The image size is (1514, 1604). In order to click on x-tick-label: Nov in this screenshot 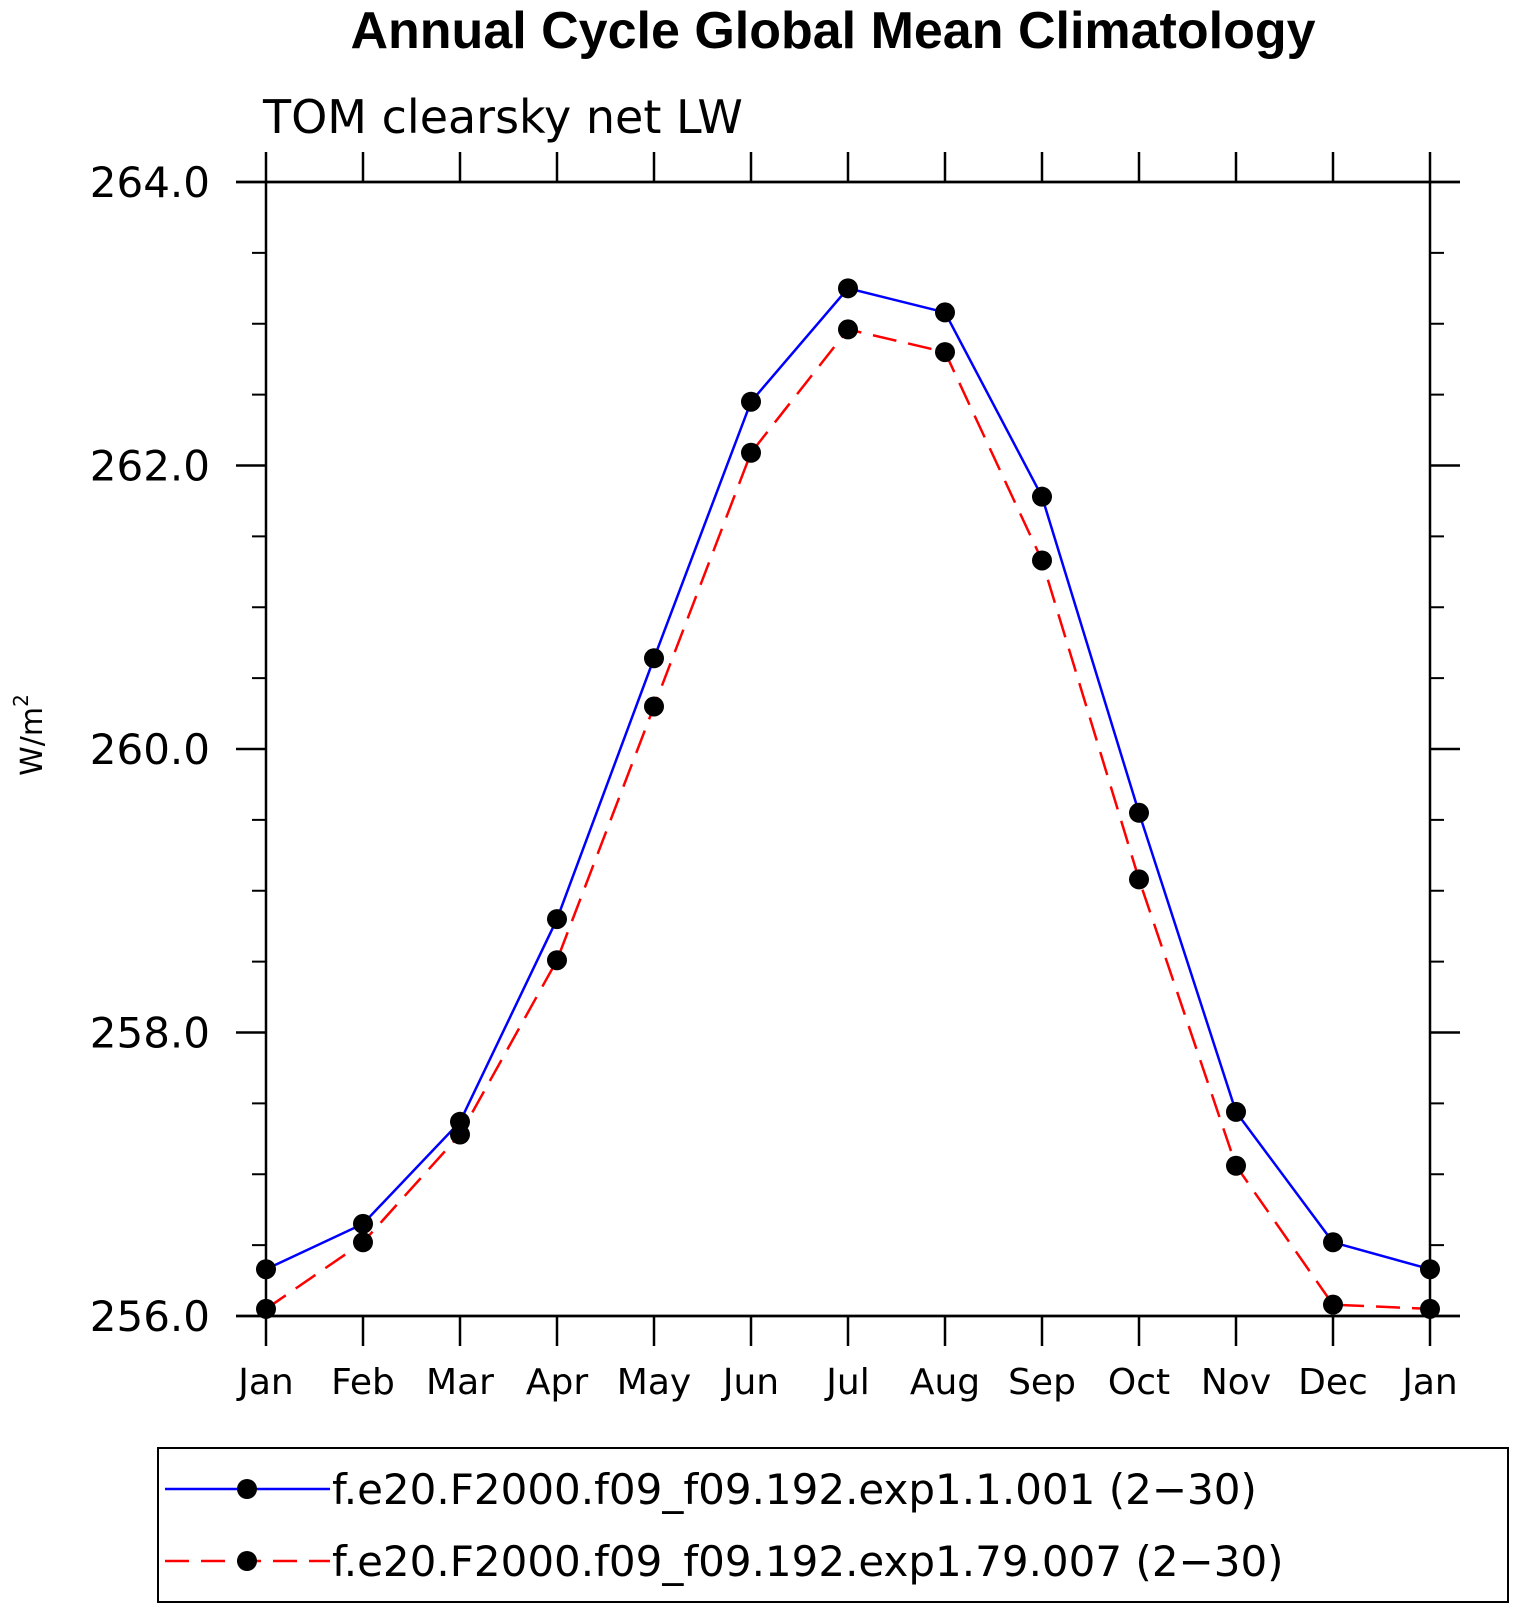, I will do `click(1236, 1382)`.